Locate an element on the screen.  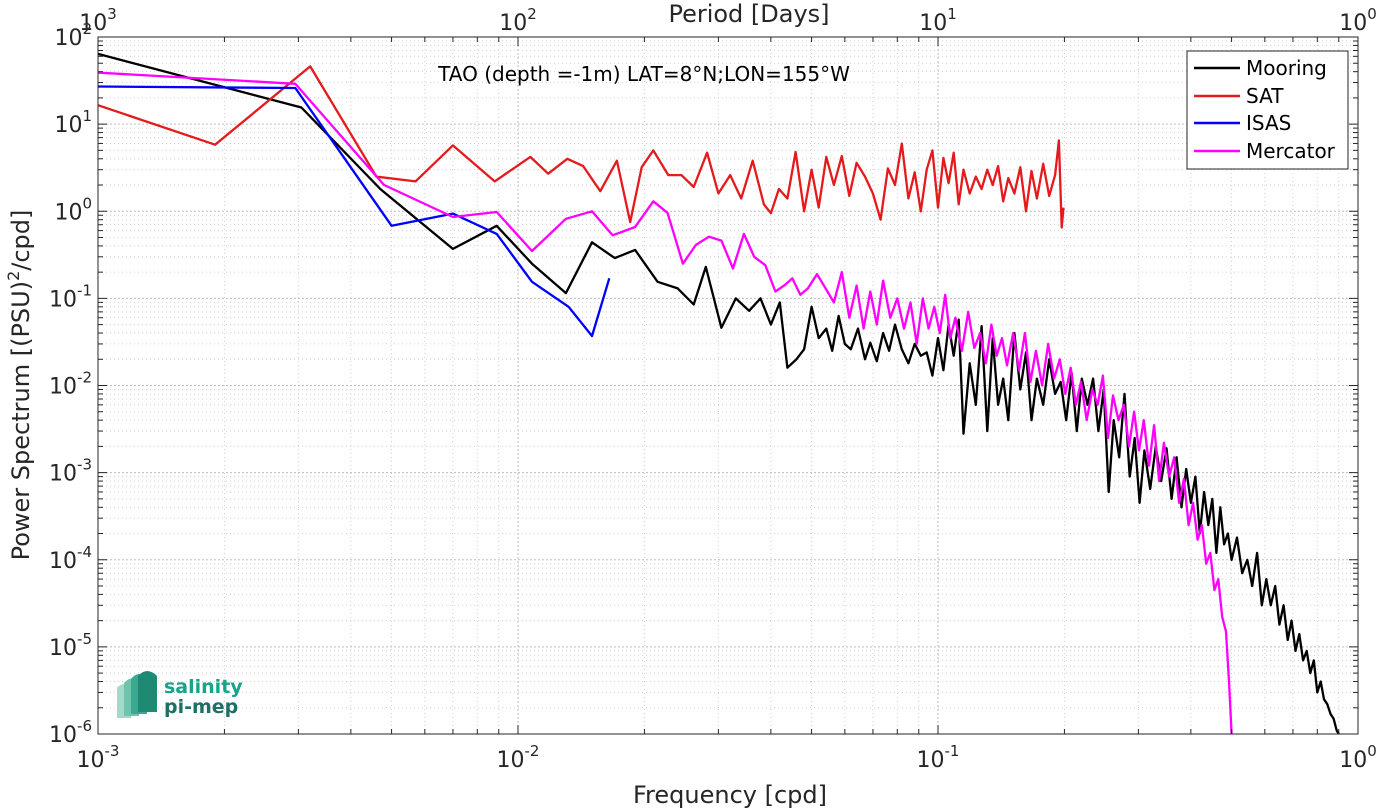
series-line-sat is located at coordinates (581, 147).